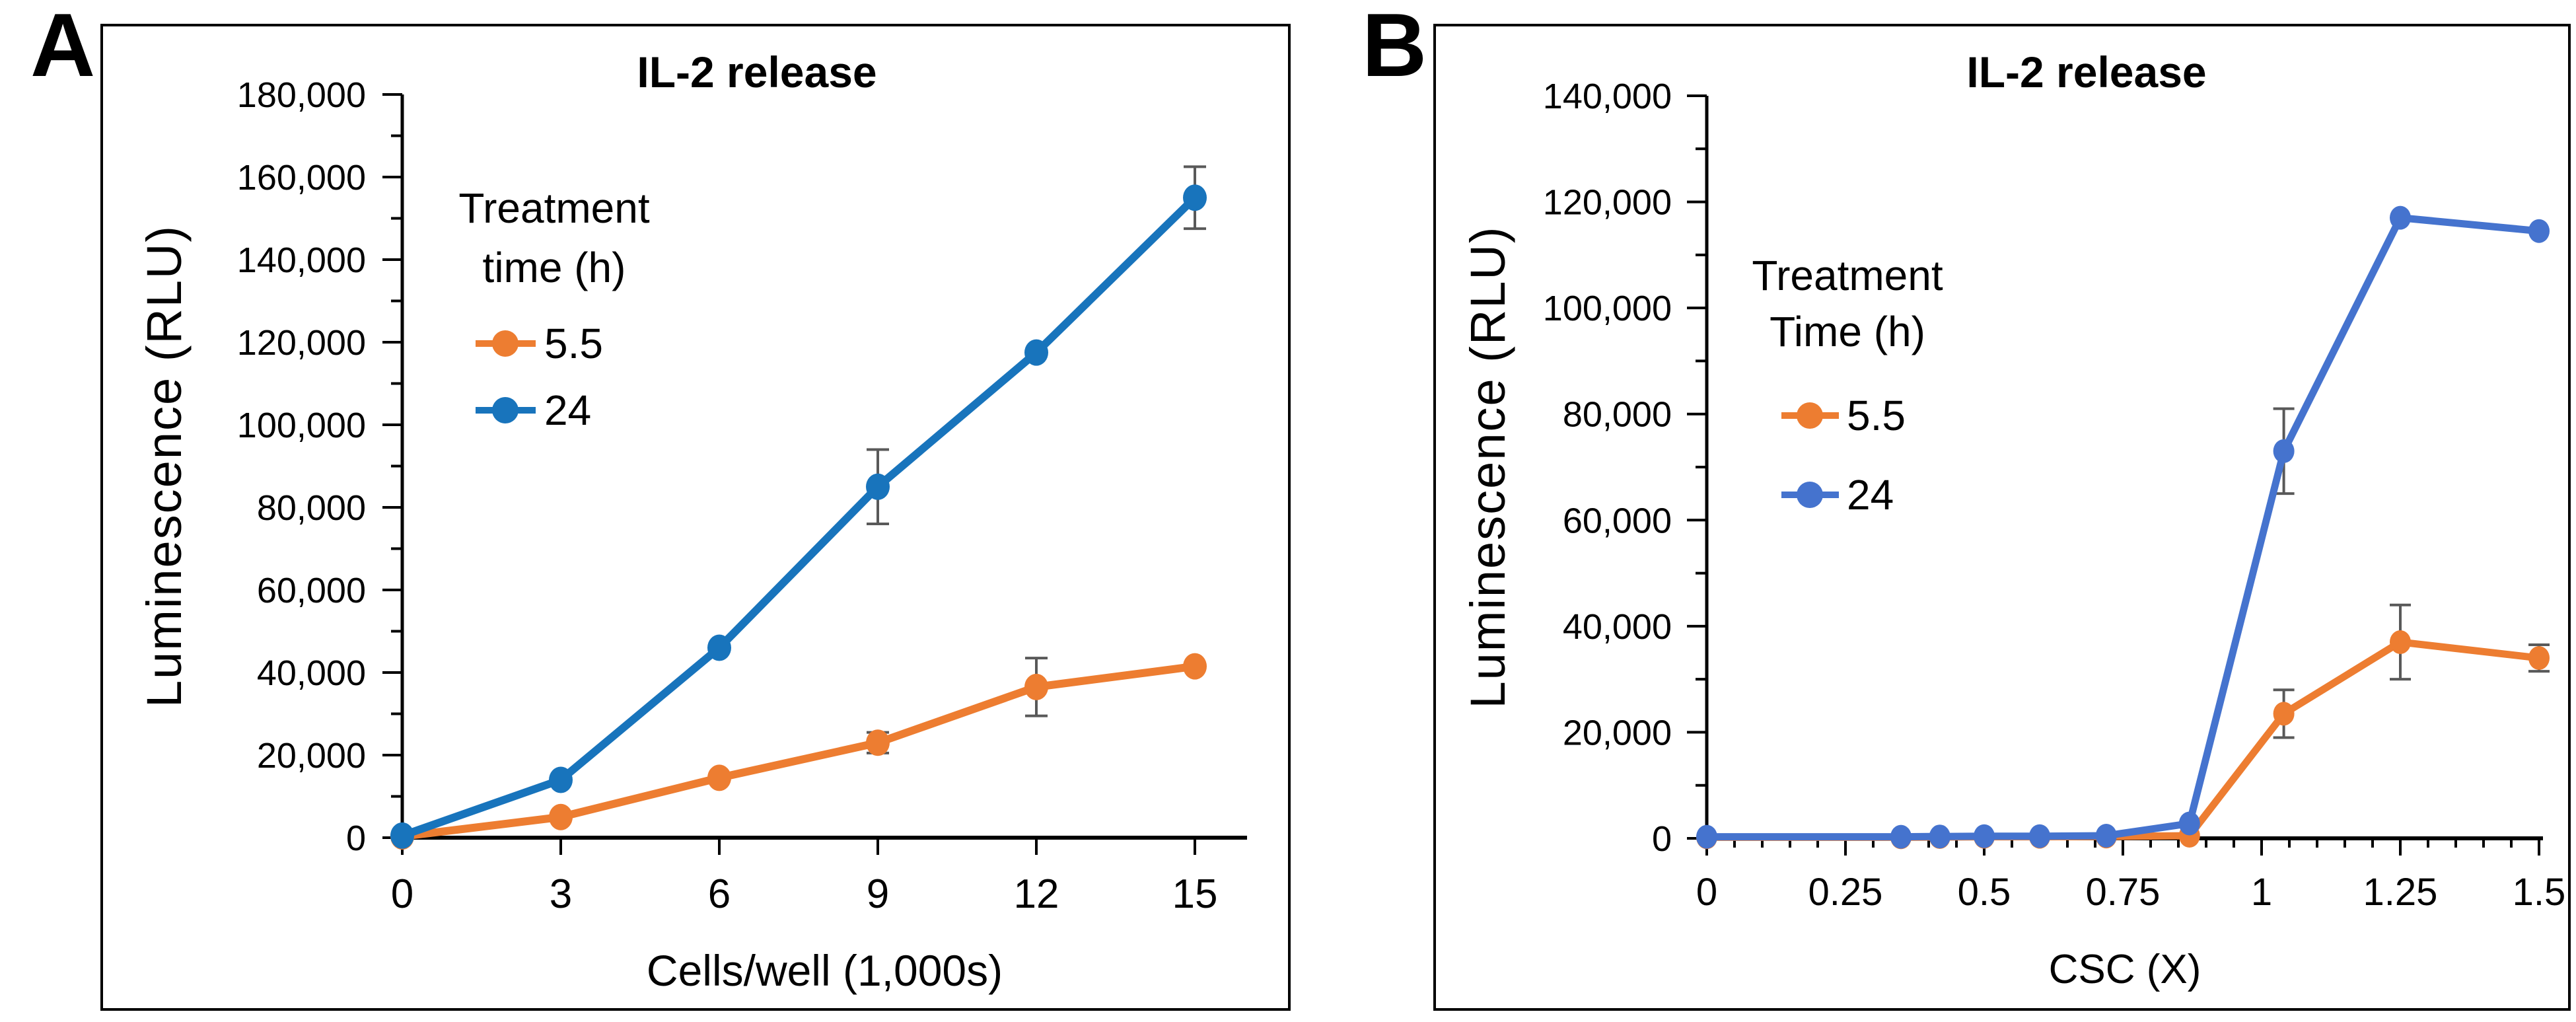  Describe the element at coordinates (1195, 894) in the screenshot. I see `x-tick-label: 15` at that location.